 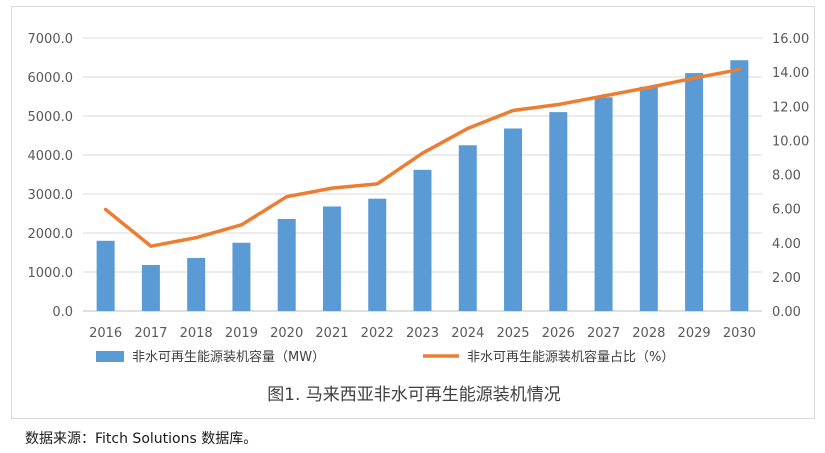 What do you see at coordinates (648, 333) in the screenshot?
I see `x-tick-label: 2028` at bounding box center [648, 333].